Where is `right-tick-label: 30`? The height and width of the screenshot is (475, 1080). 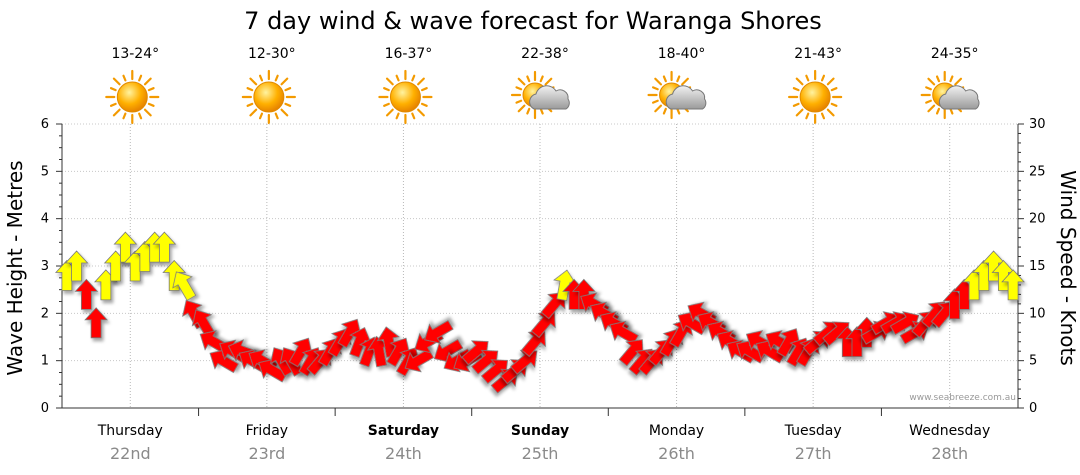
right-tick-label: 30 is located at coordinates (1037, 124).